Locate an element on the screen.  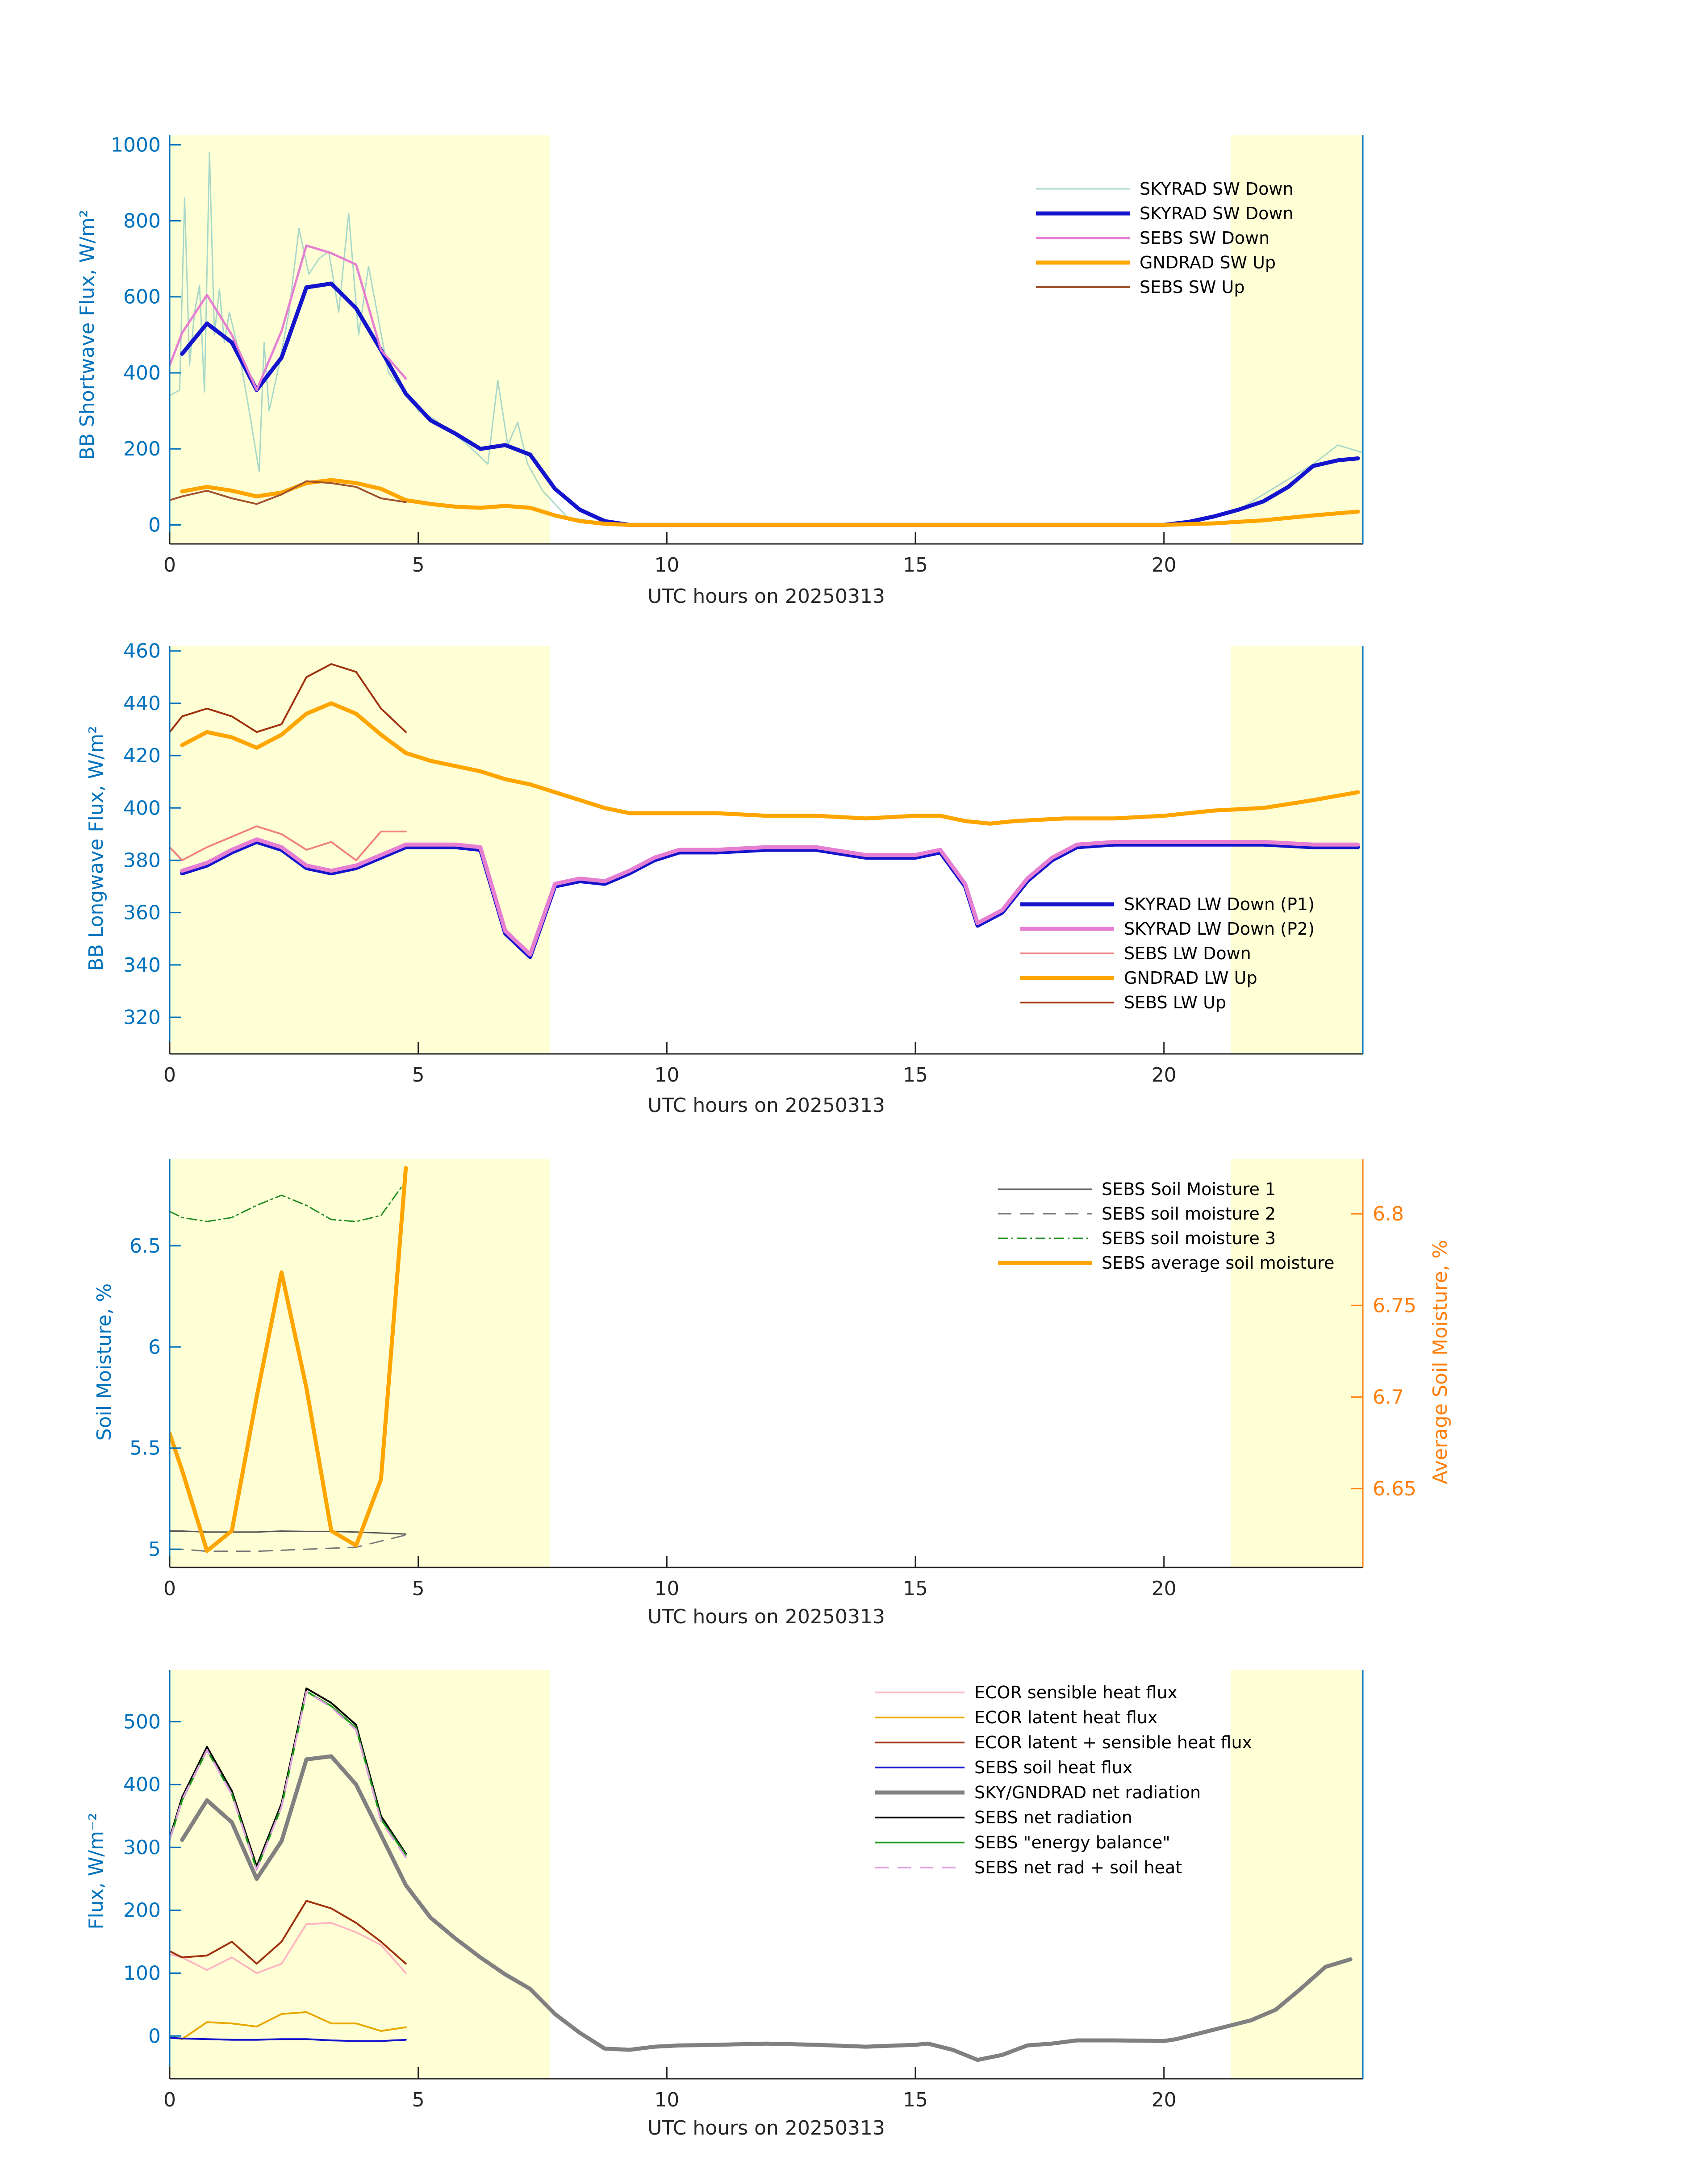
soil-moisture-y-label: Soil Moisture, % is located at coordinates (104, 1362).